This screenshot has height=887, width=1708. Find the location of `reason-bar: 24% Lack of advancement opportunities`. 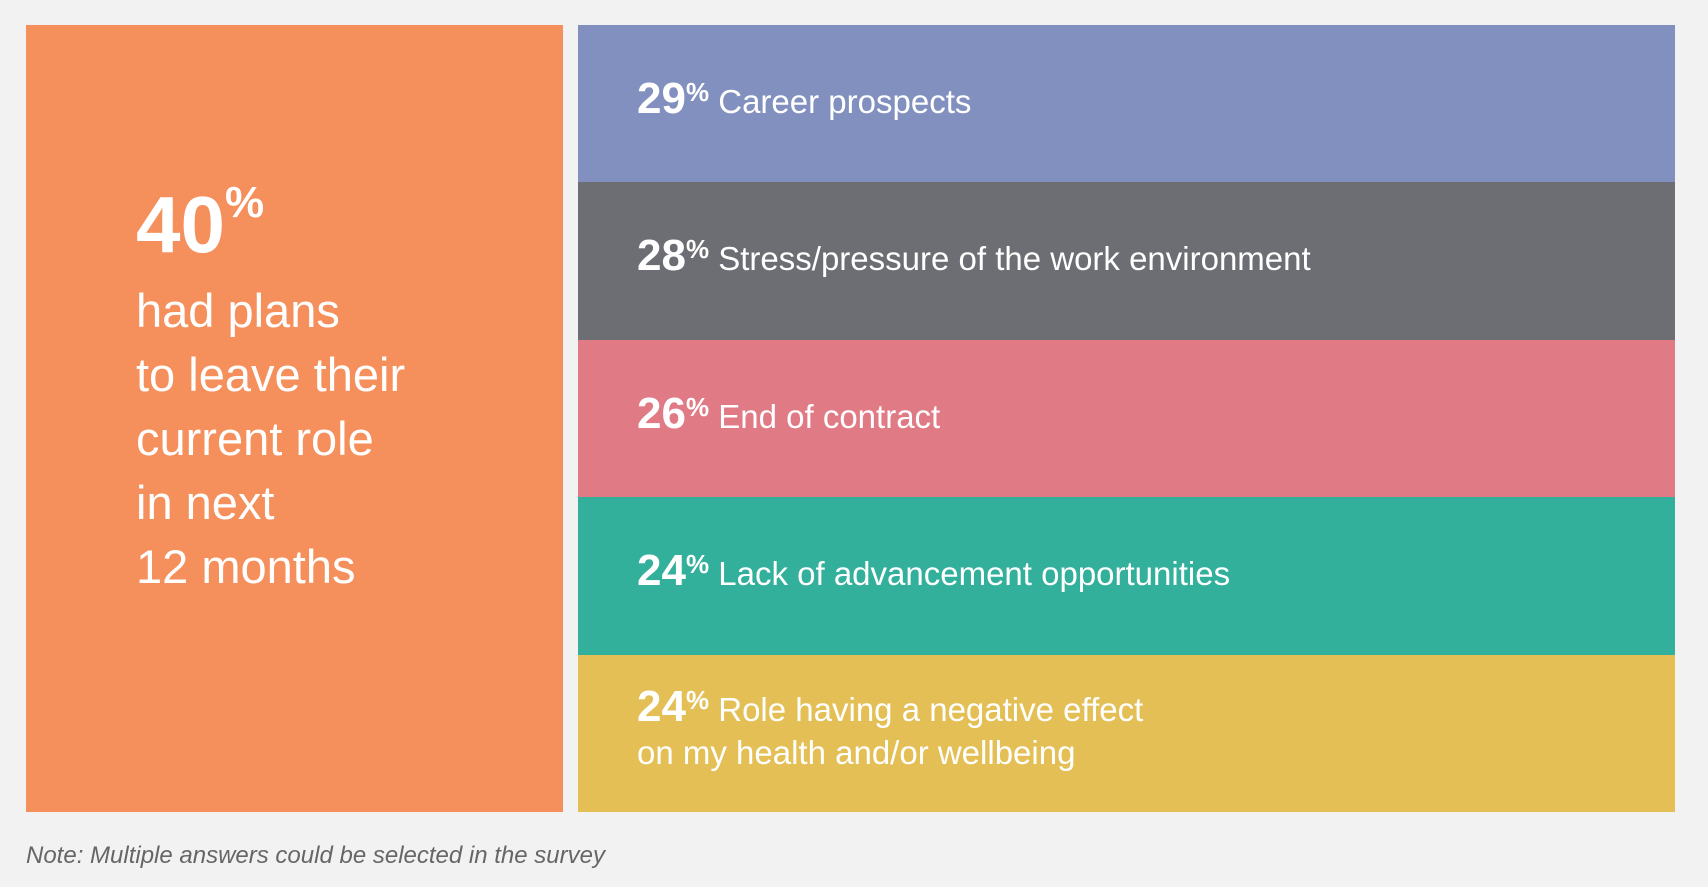

reason-bar: 24% Lack of advancement opportunities is located at coordinates (1126, 576).